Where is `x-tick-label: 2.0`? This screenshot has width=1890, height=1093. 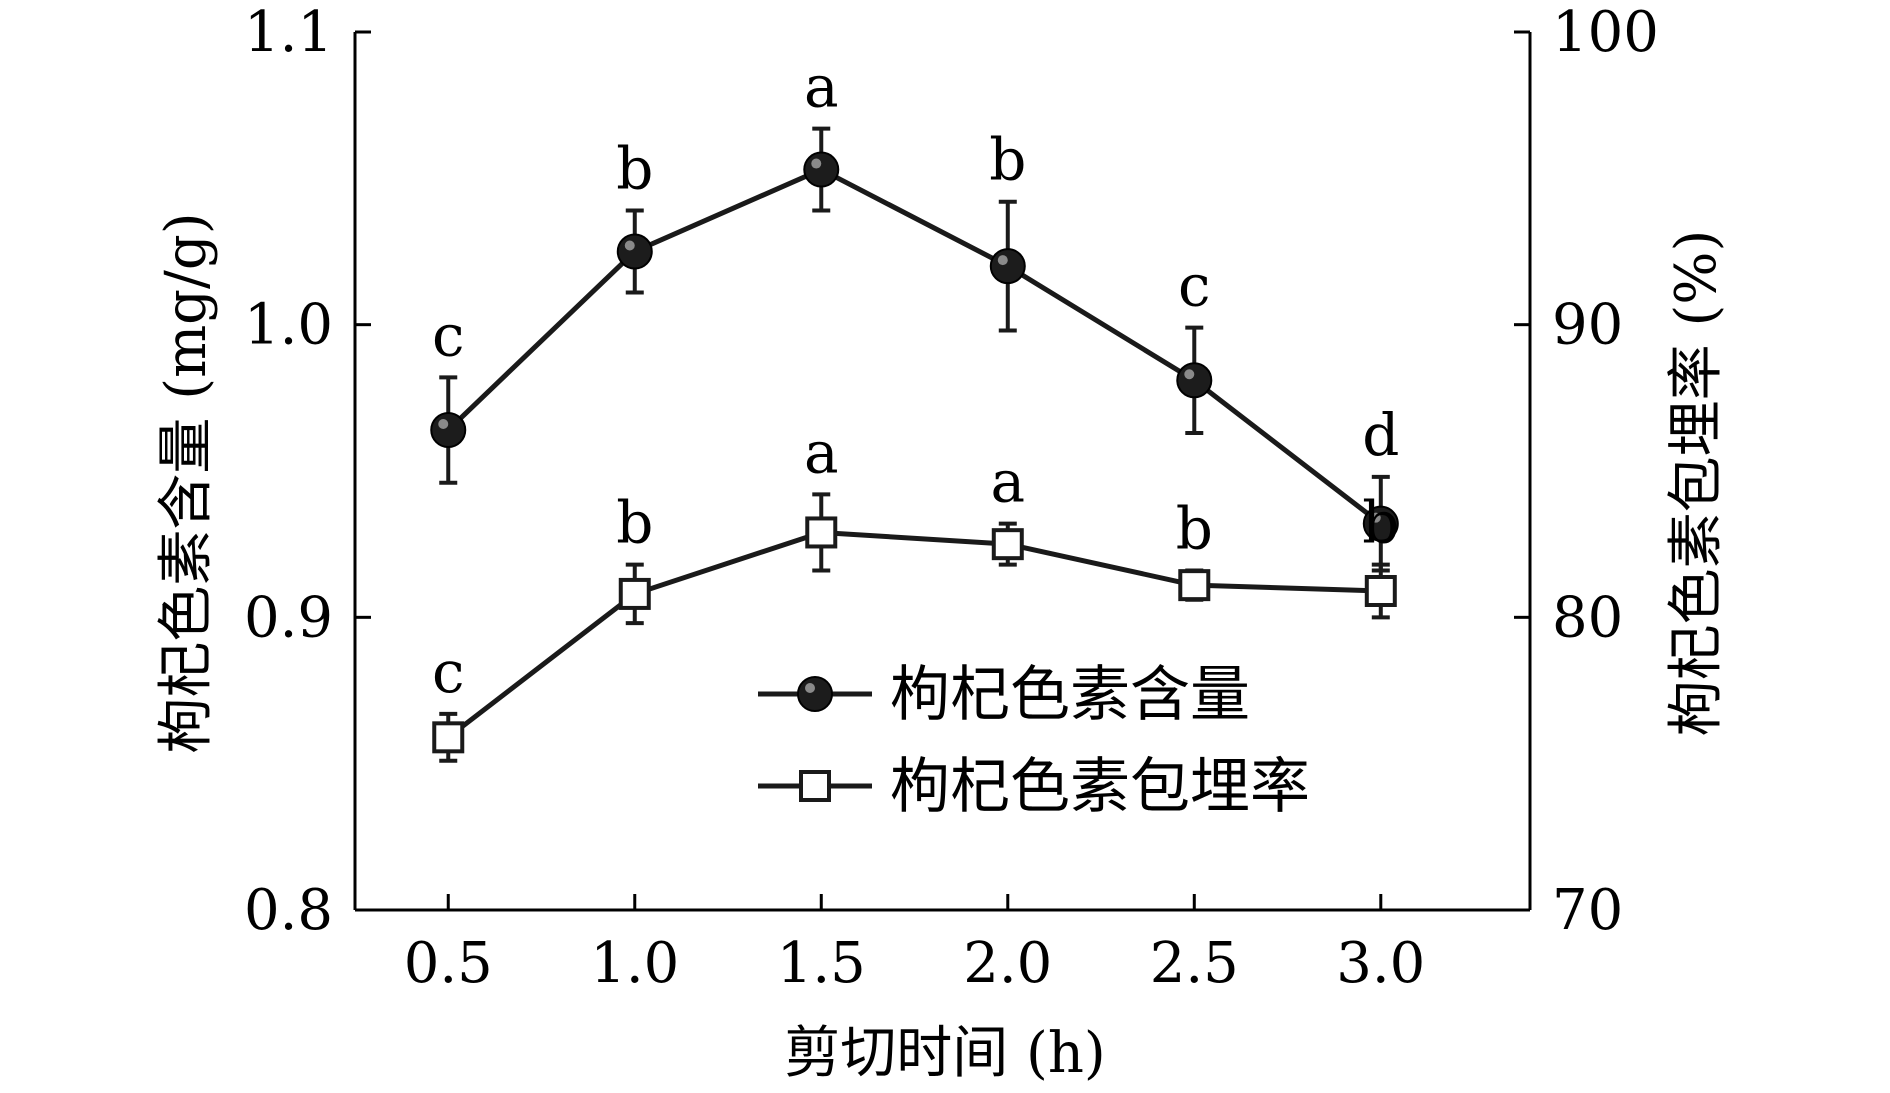
x-tick-label: 2.0 is located at coordinates (1007, 963).